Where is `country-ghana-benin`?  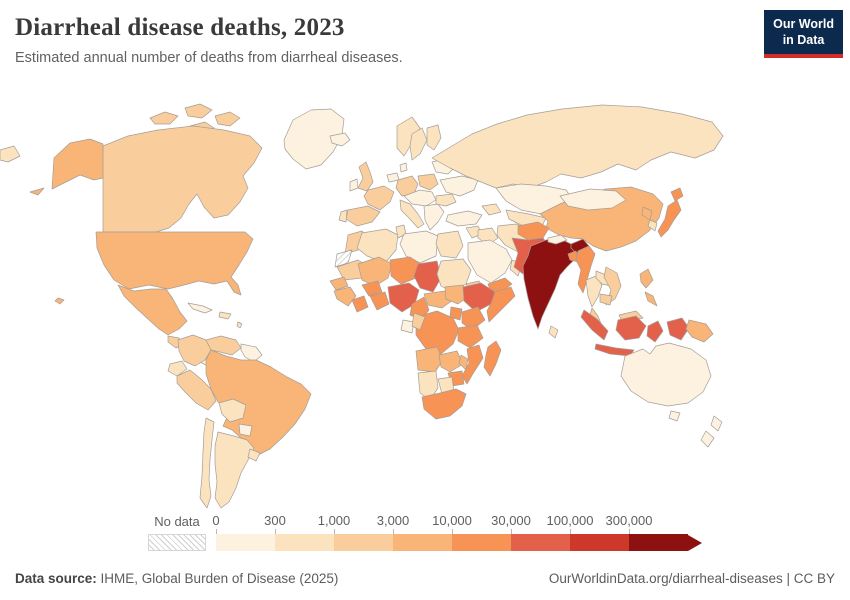
country-ghana-benin is located at coordinates (379, 301).